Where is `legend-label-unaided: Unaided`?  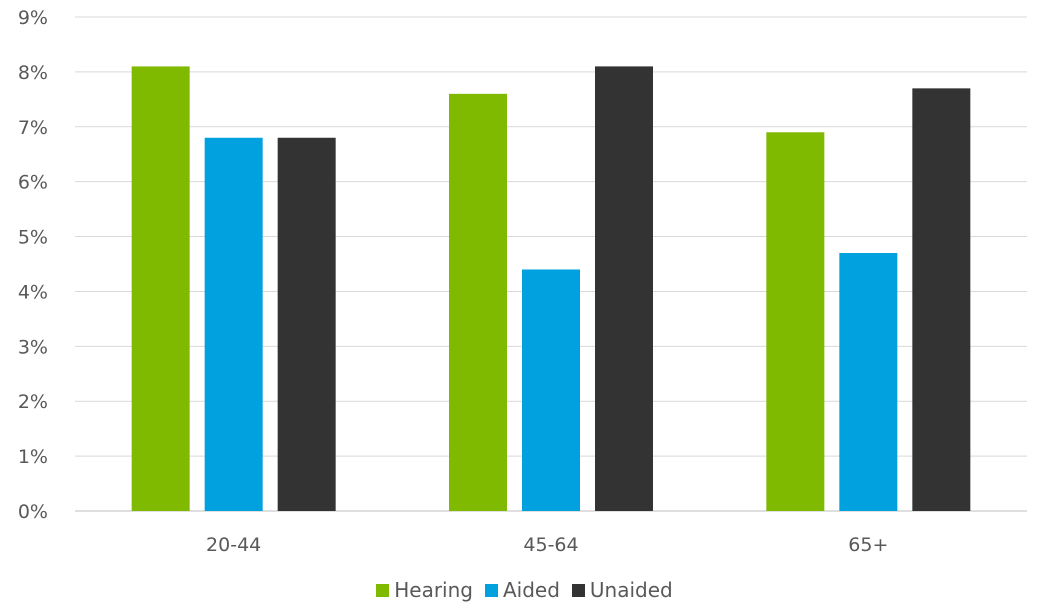
legend-label-unaided: Unaided is located at coordinates (631, 590).